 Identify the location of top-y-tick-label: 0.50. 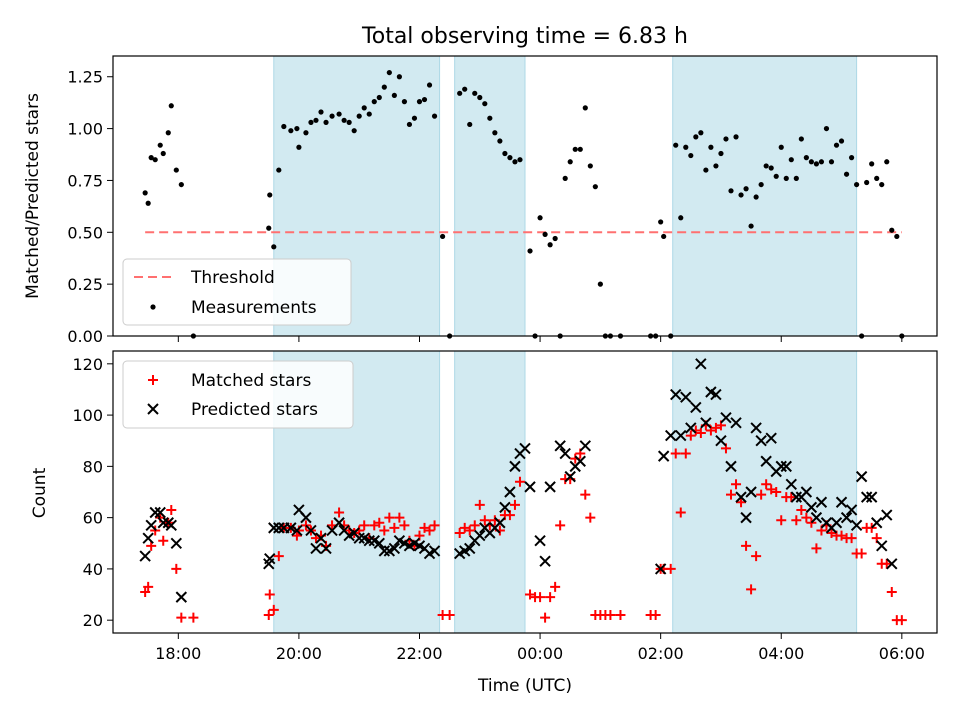
(85, 232).